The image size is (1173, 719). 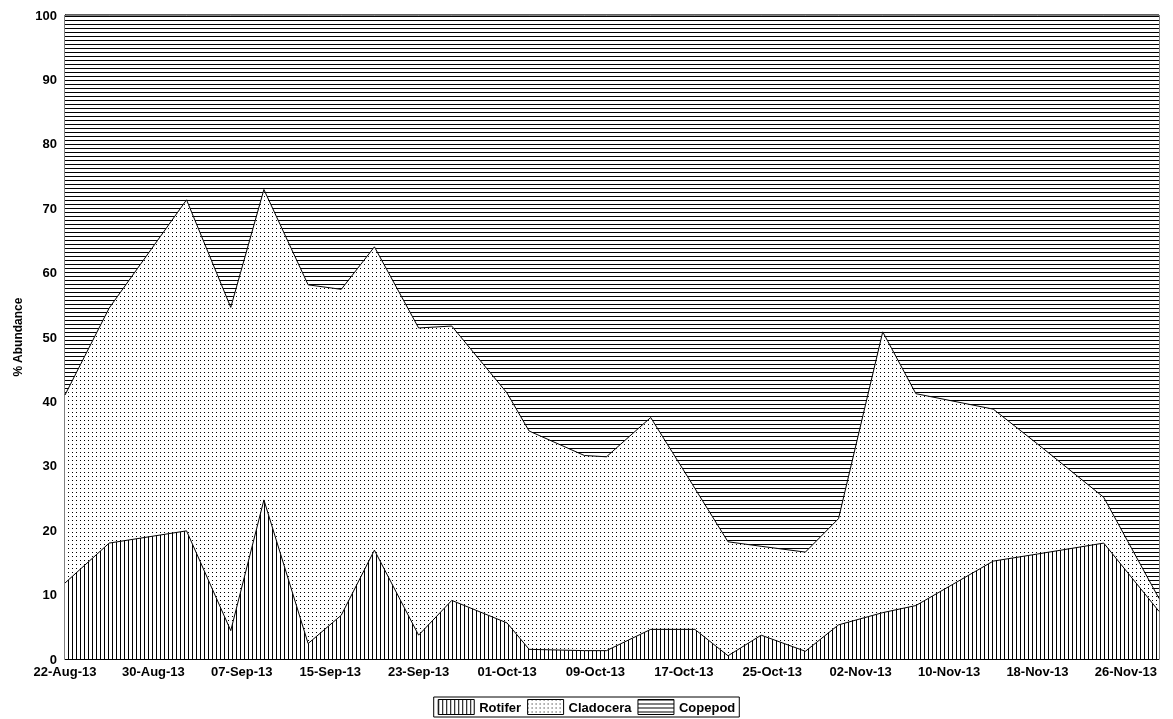 What do you see at coordinates (49, 466) in the screenshot?
I see `y-tick-label: 30` at bounding box center [49, 466].